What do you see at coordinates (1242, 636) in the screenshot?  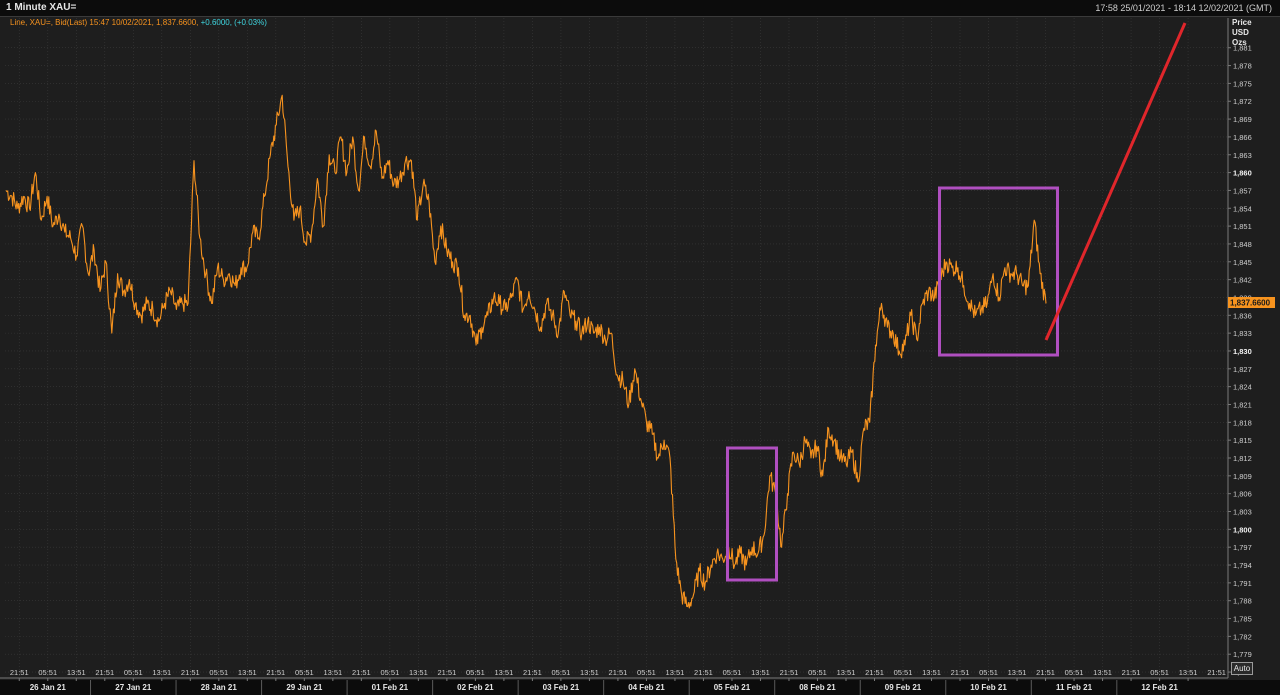 I see `y-tick-label: 1,782` at bounding box center [1242, 636].